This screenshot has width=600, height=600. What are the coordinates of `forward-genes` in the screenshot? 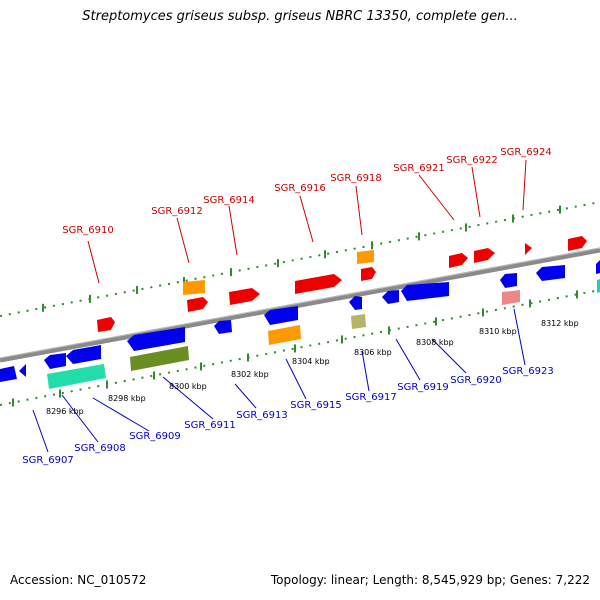 It's located at (342, 284).